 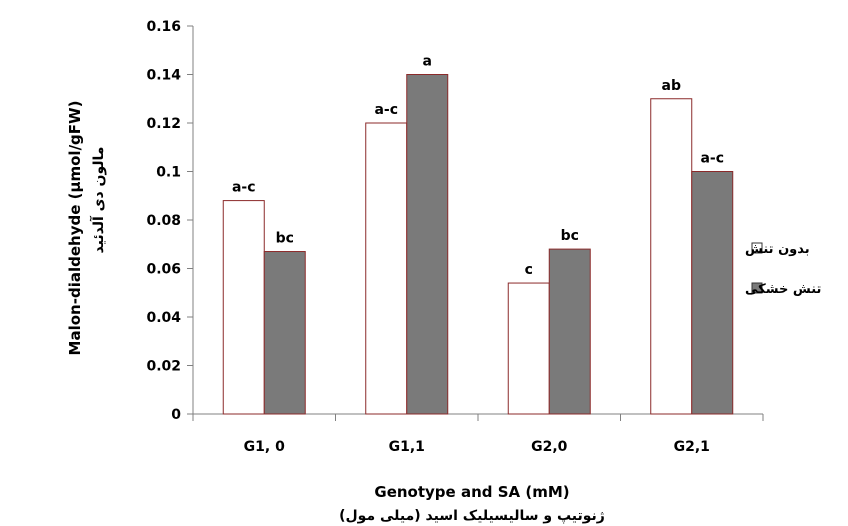 What do you see at coordinates (163, 124) in the screenshot?
I see `y-tick-label: 0.12` at bounding box center [163, 124].